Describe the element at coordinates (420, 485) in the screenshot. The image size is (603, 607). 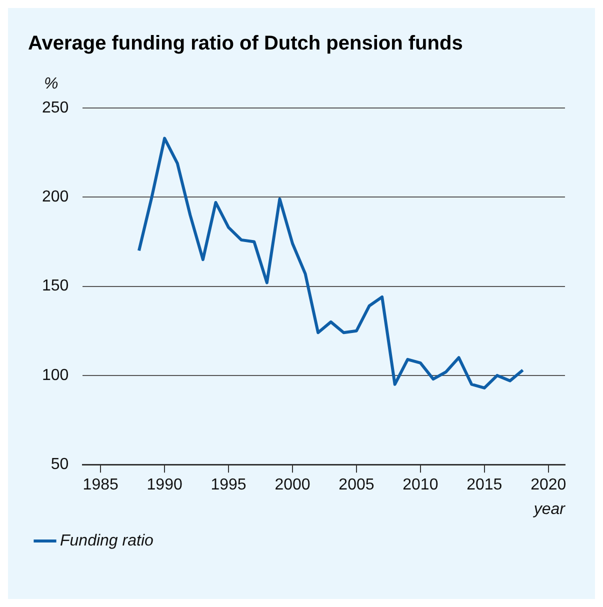
I see `x-tick-label: 2010` at that location.